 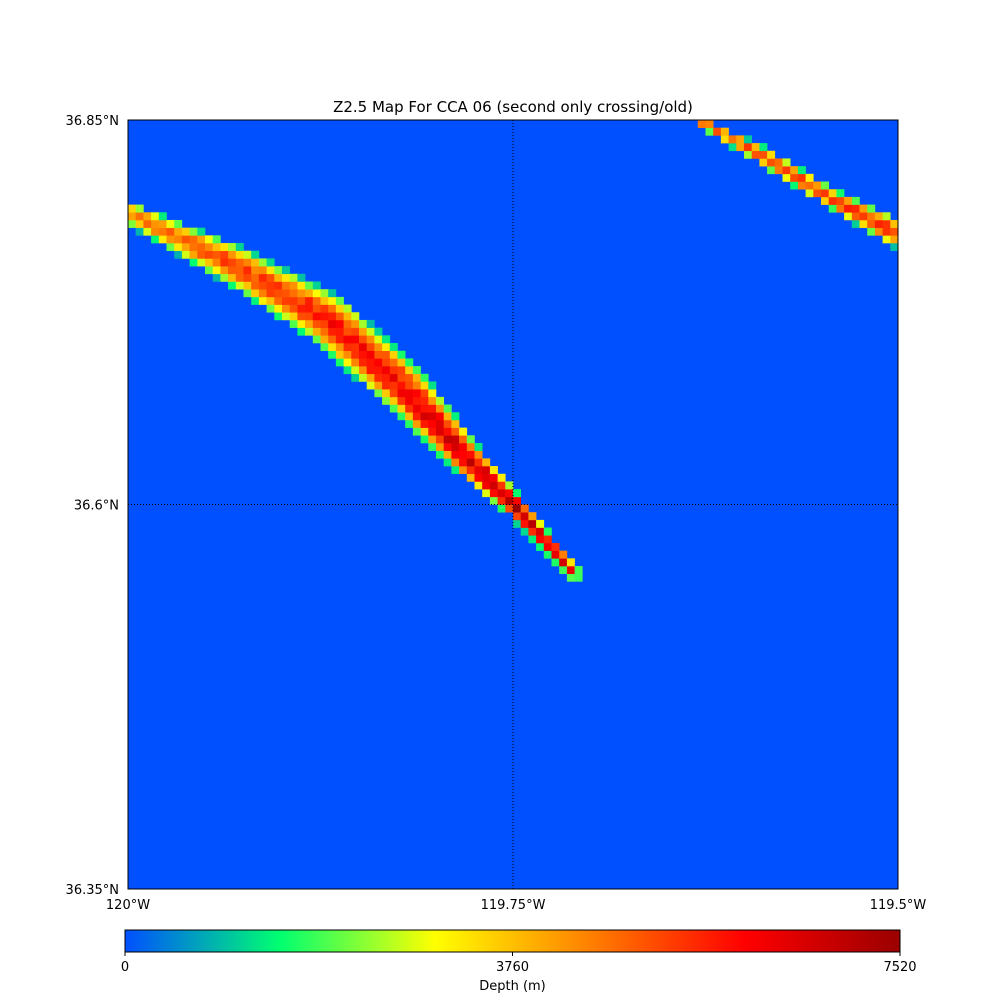 I want to click on x-tick-label: 119.5°W, so click(x=898, y=905).